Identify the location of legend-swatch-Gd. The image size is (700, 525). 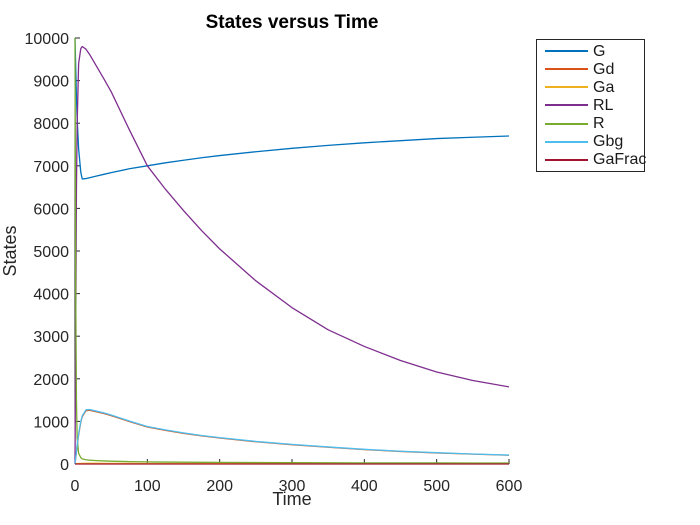
(566, 69).